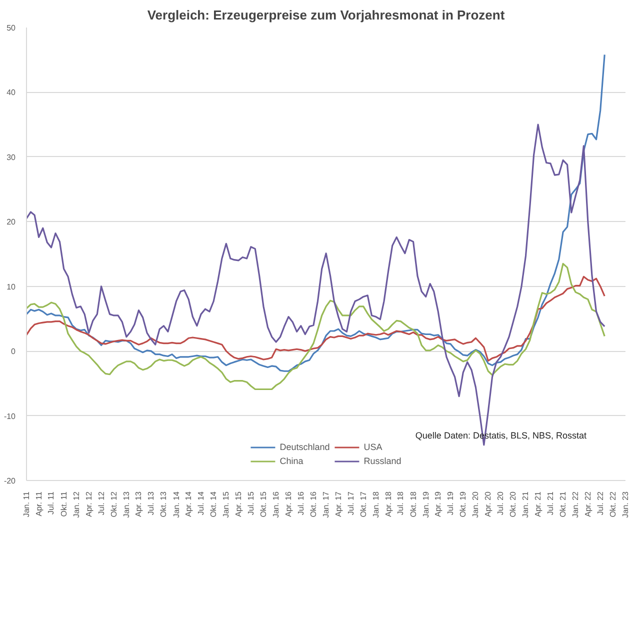  I want to click on x-tick-label: Okt. 17, so click(363, 504).